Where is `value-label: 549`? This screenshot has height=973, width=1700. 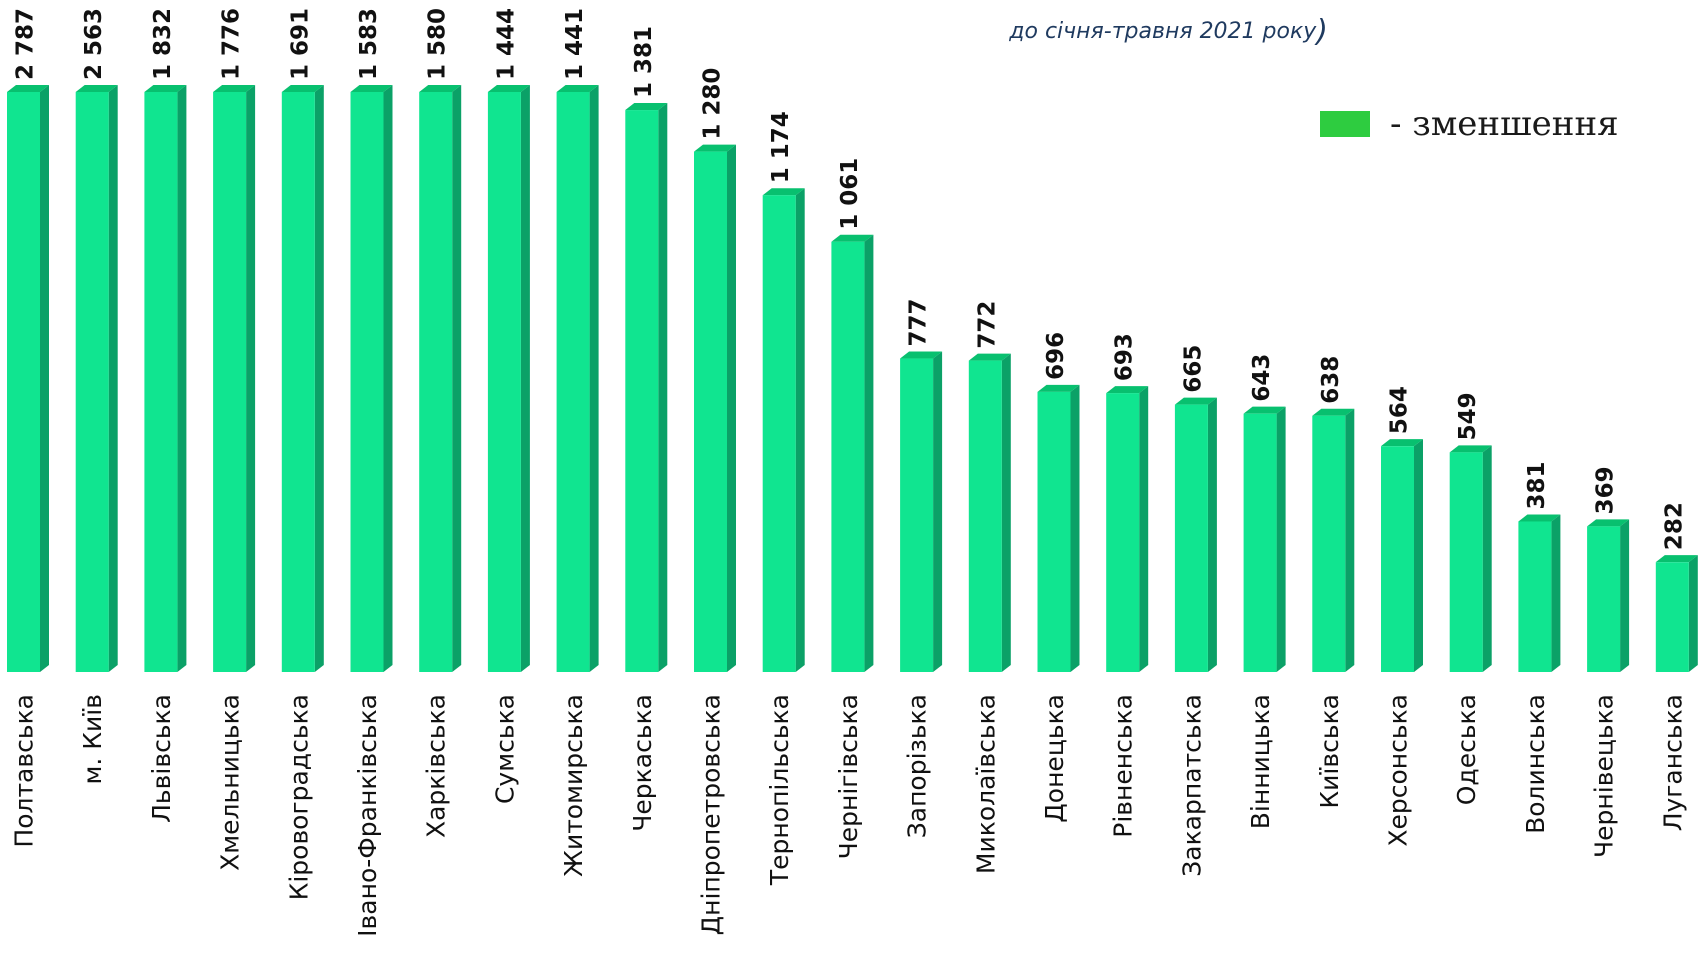 value-label: 549 is located at coordinates (1468, 416).